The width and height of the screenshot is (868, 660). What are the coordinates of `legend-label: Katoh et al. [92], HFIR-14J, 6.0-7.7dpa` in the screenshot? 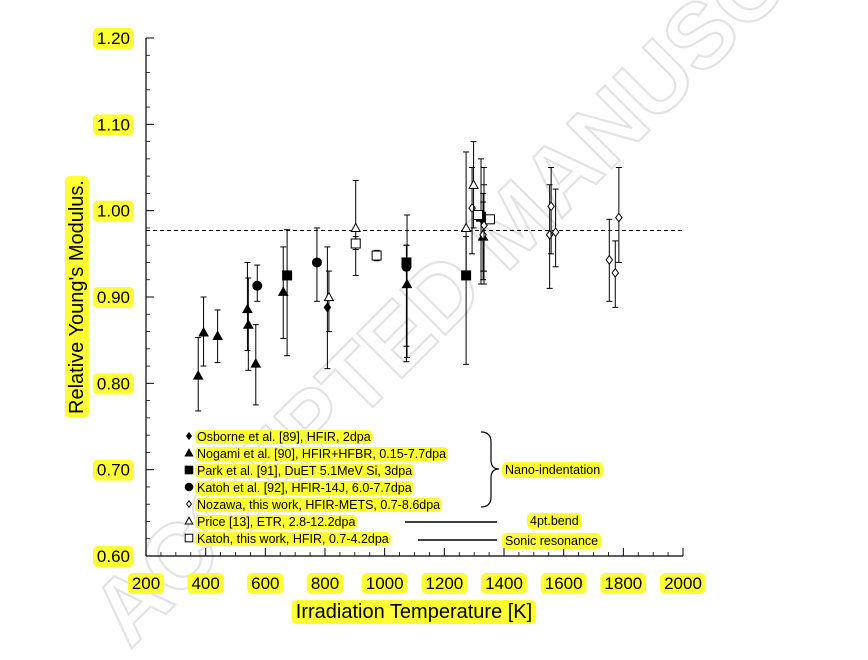 It's located at (304, 488).